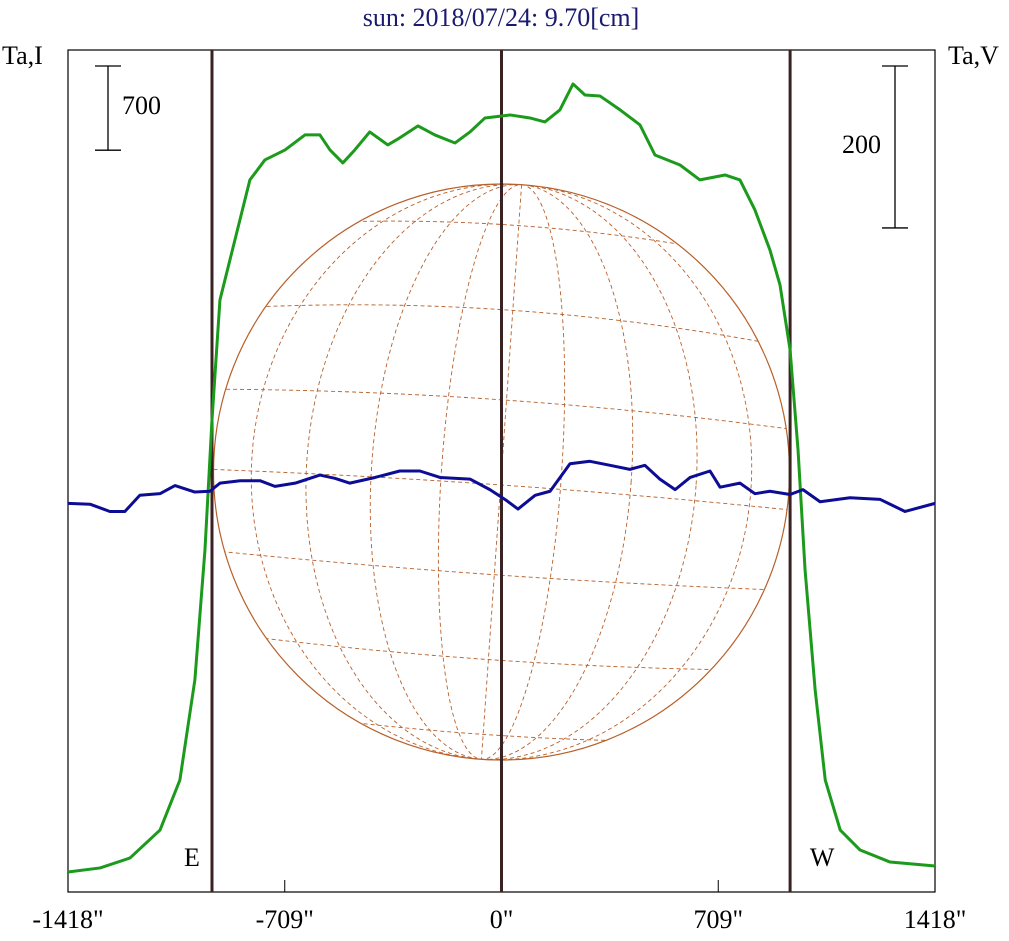 This screenshot has width=1009, height=941. What do you see at coordinates (285, 919) in the screenshot?
I see `x-tick-label: -709"` at bounding box center [285, 919].